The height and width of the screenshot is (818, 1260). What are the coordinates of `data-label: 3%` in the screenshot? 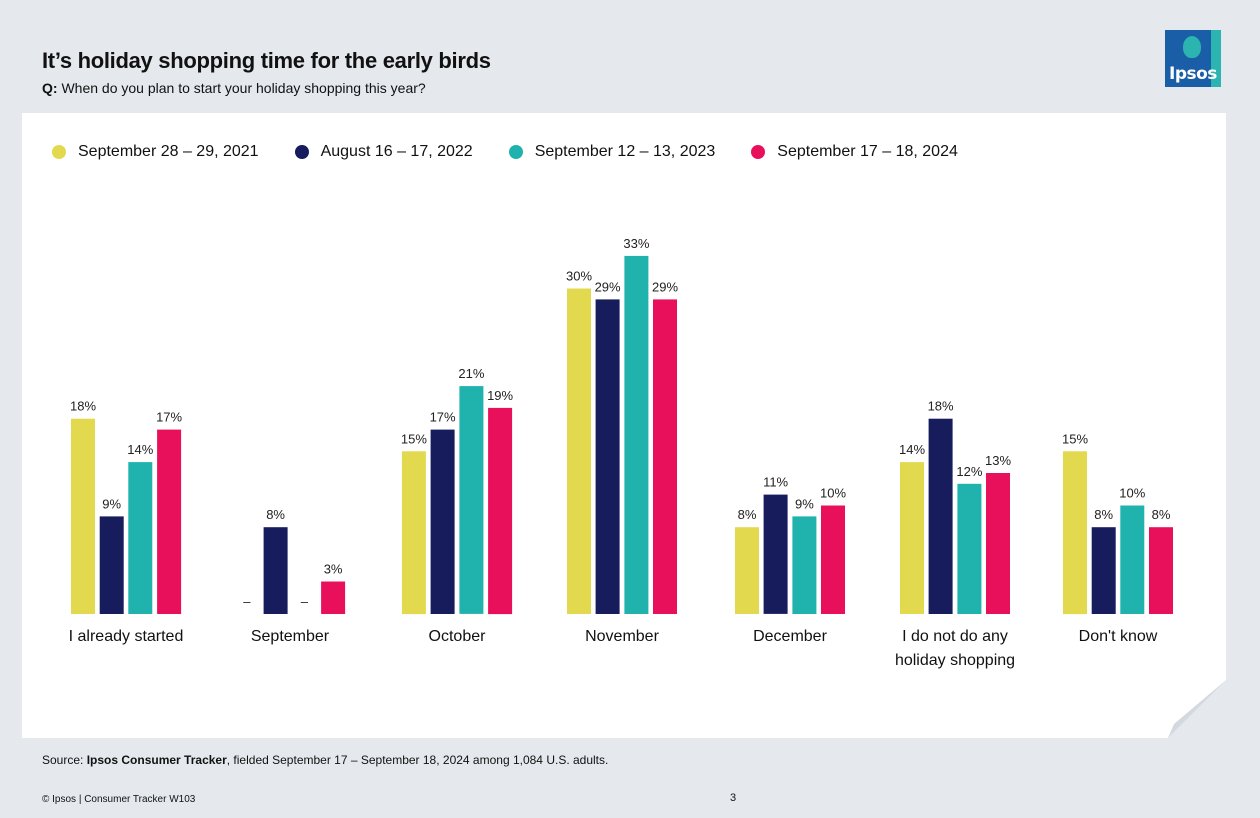 It's located at (333, 569).